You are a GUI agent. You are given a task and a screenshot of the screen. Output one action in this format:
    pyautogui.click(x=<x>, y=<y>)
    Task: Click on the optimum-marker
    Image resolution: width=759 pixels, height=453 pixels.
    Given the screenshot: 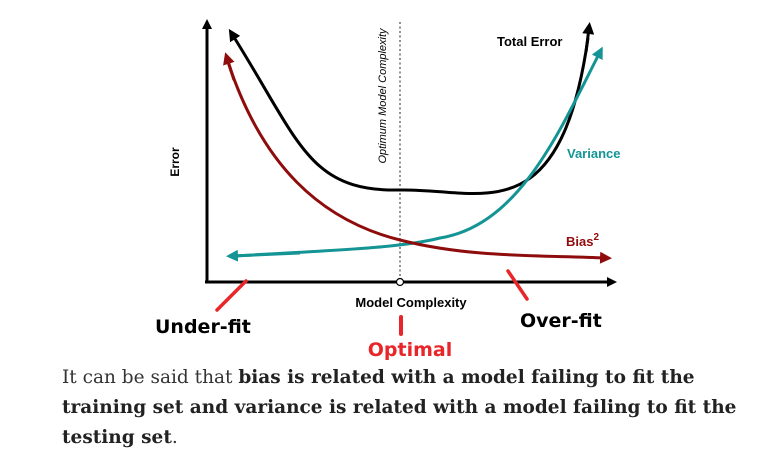 What is the action you would take?
    pyautogui.click(x=400, y=282)
    